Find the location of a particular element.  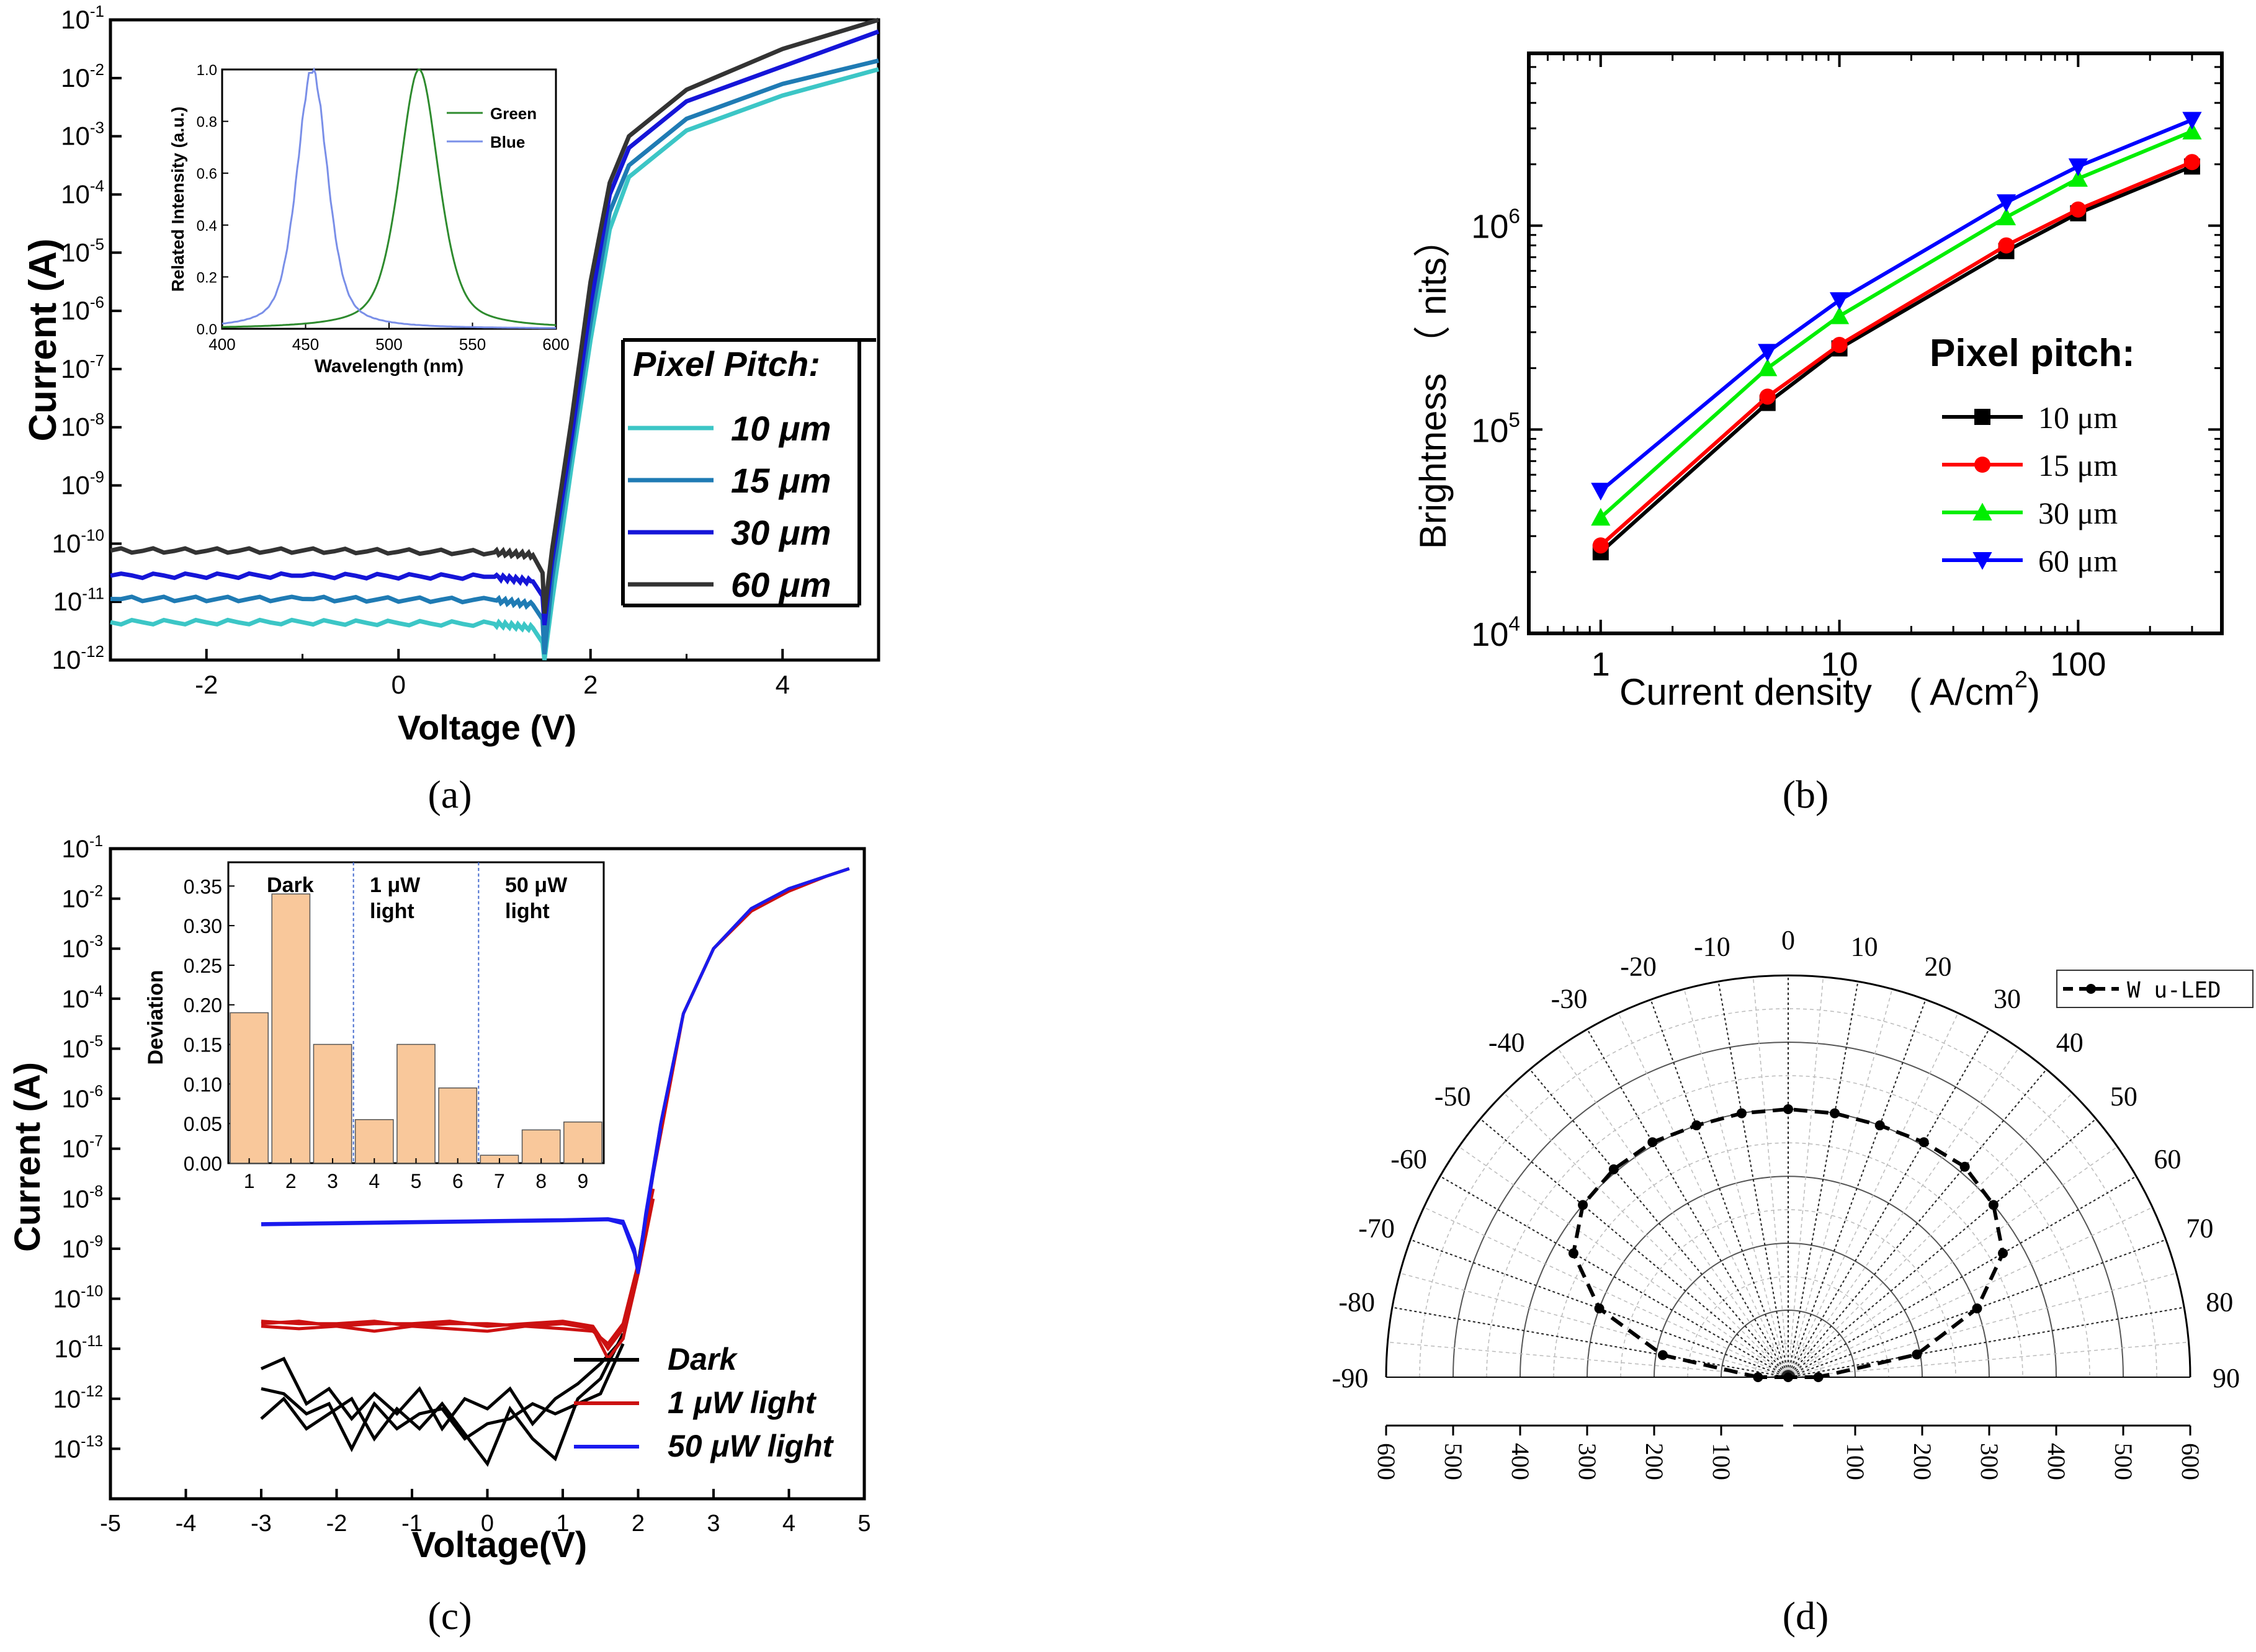

d-radial-tick-label: 100 is located at coordinates (1721, 1461).